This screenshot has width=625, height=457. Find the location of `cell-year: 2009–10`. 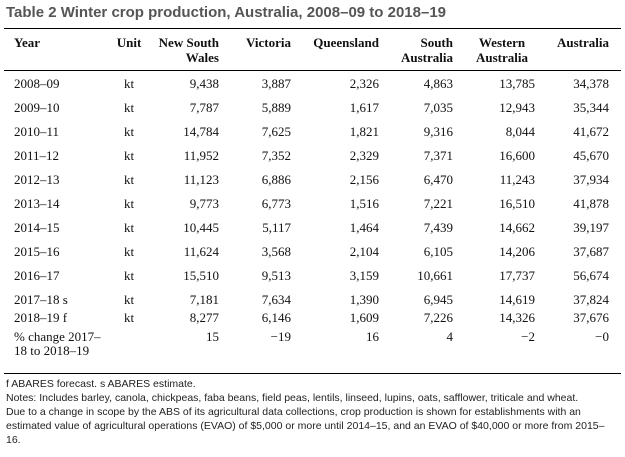

cell-year: 2009–10 is located at coordinates (37, 107).